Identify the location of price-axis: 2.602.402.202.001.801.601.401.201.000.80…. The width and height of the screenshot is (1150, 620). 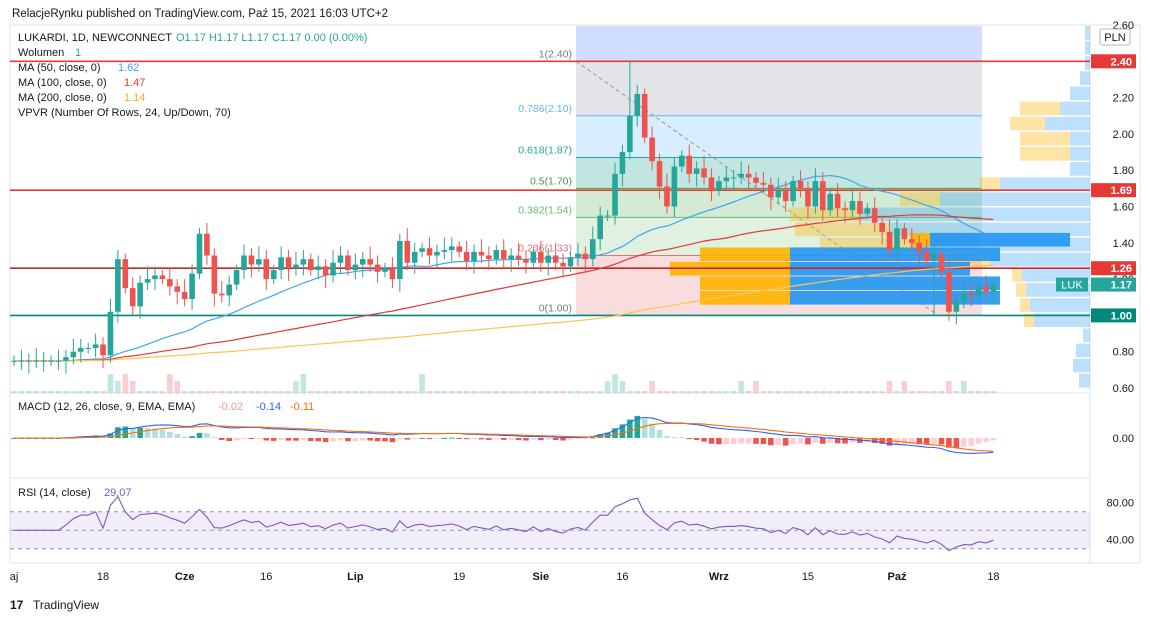
(1096, 207).